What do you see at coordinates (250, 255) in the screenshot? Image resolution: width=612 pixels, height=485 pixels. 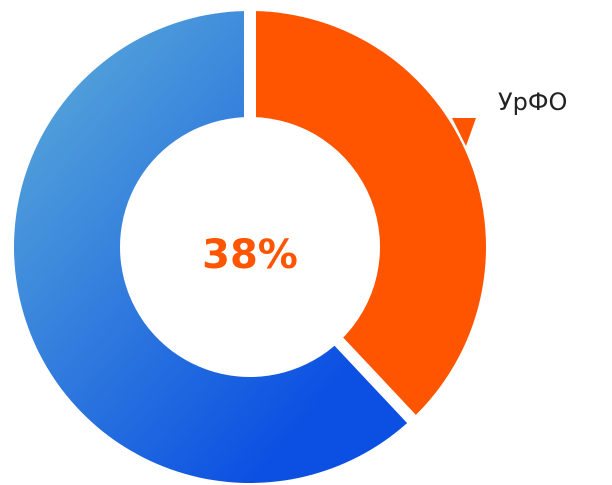 I see `value-label: 38%` at bounding box center [250, 255].